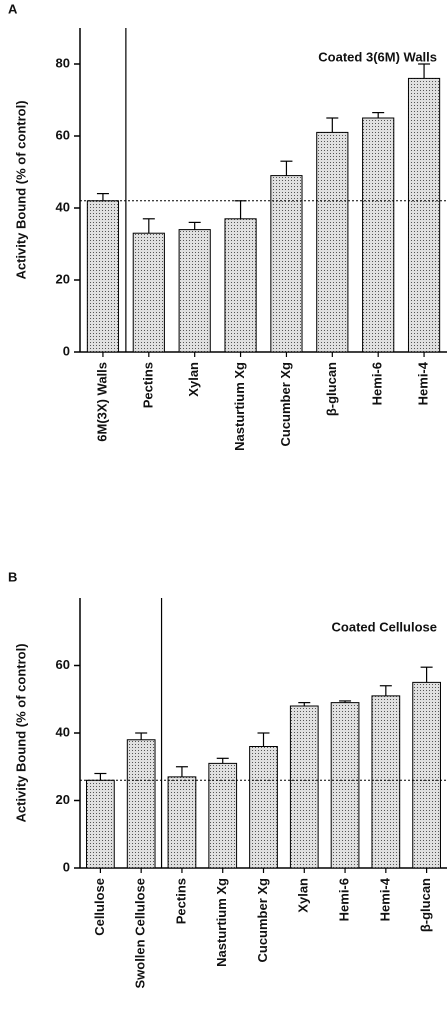 The width and height of the screenshot is (447, 1035). I want to click on x-tick-label: 6M(3X) Walls, so click(101, 402).